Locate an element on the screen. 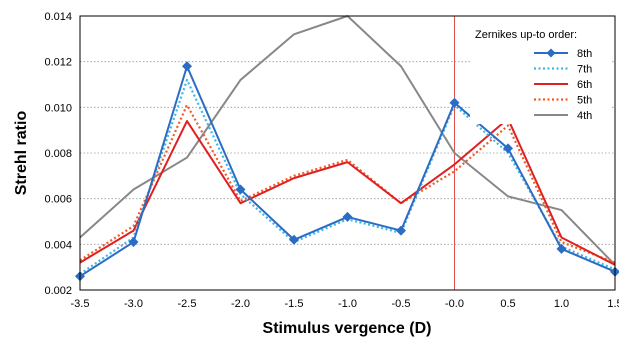 The height and width of the screenshot is (342, 619). x-axis-title: Stimulus vergence (D) is located at coordinates (347, 328).